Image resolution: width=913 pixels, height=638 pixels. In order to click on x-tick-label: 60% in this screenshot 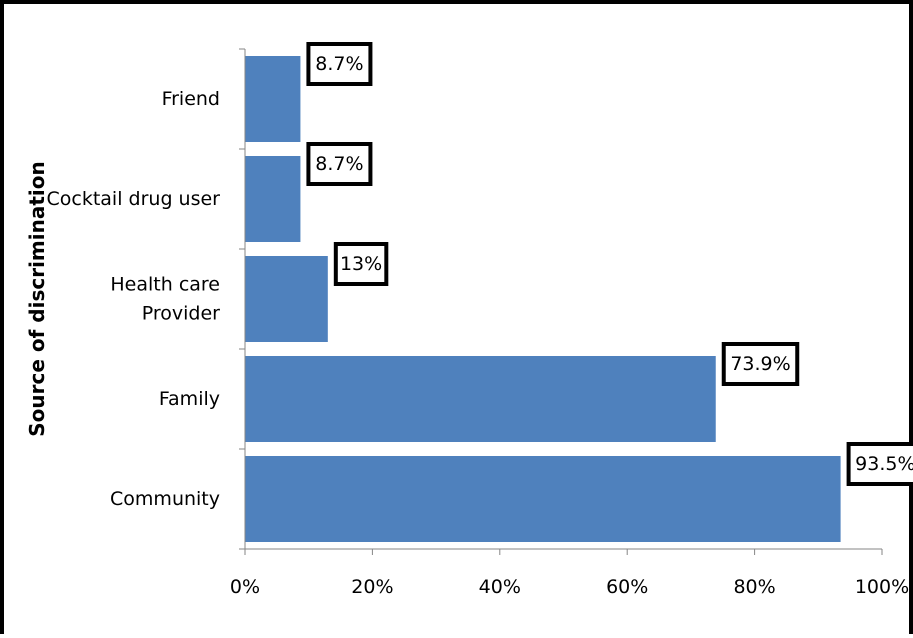, I will do `click(627, 587)`.